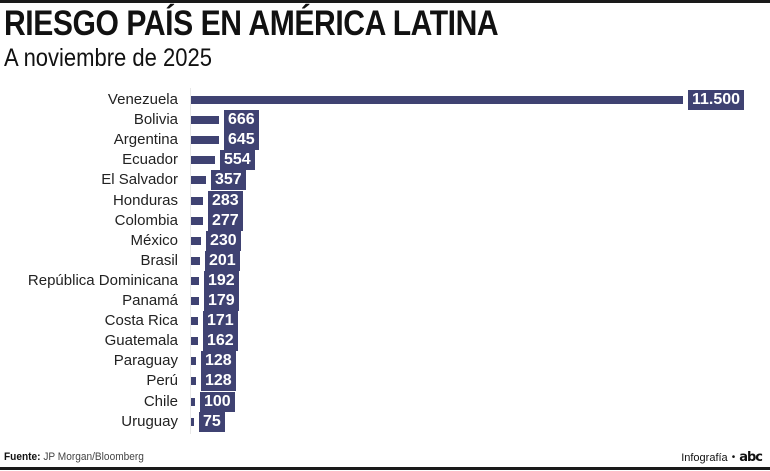 The width and height of the screenshot is (770, 471). What do you see at coordinates (146, 220) in the screenshot?
I see `category-label: Colombia` at bounding box center [146, 220].